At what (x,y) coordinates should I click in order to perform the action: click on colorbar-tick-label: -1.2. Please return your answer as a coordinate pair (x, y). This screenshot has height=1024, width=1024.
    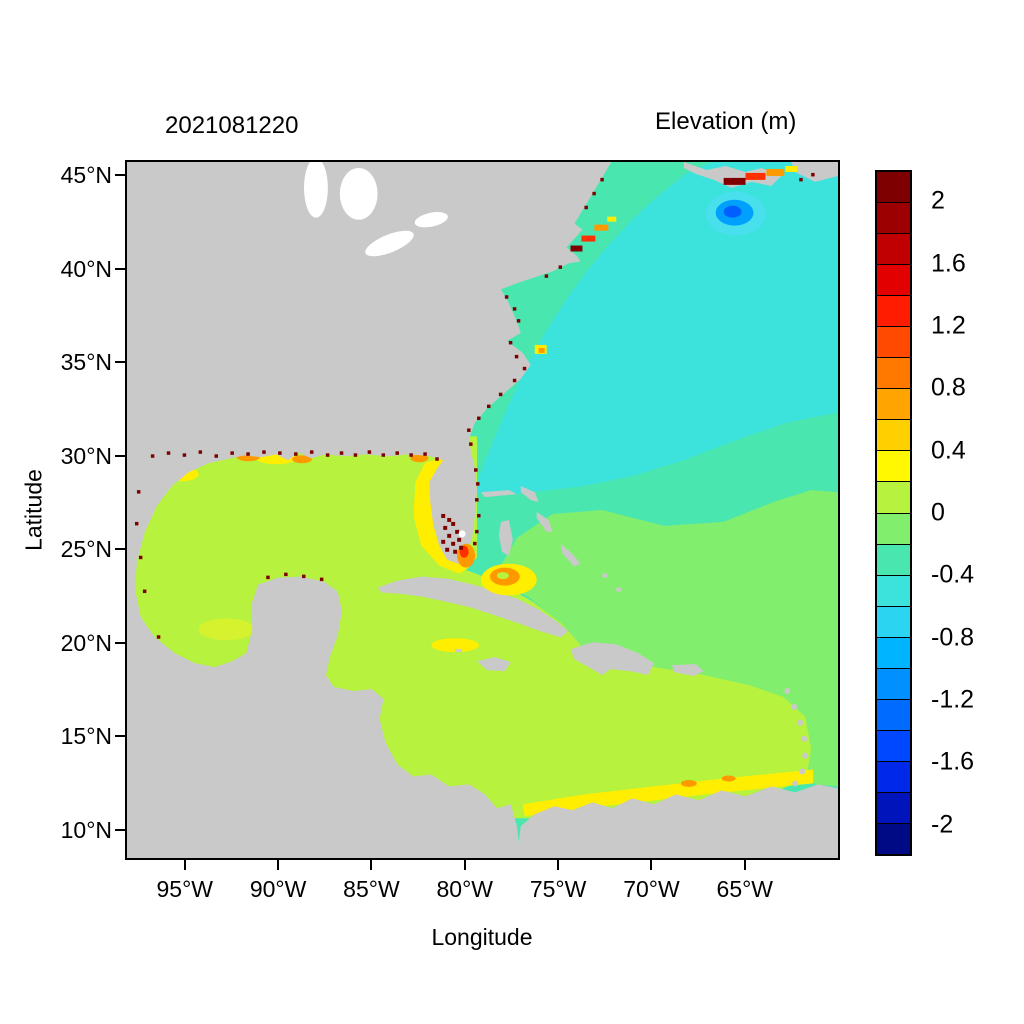
    Looking at the image, I should click on (953, 699).